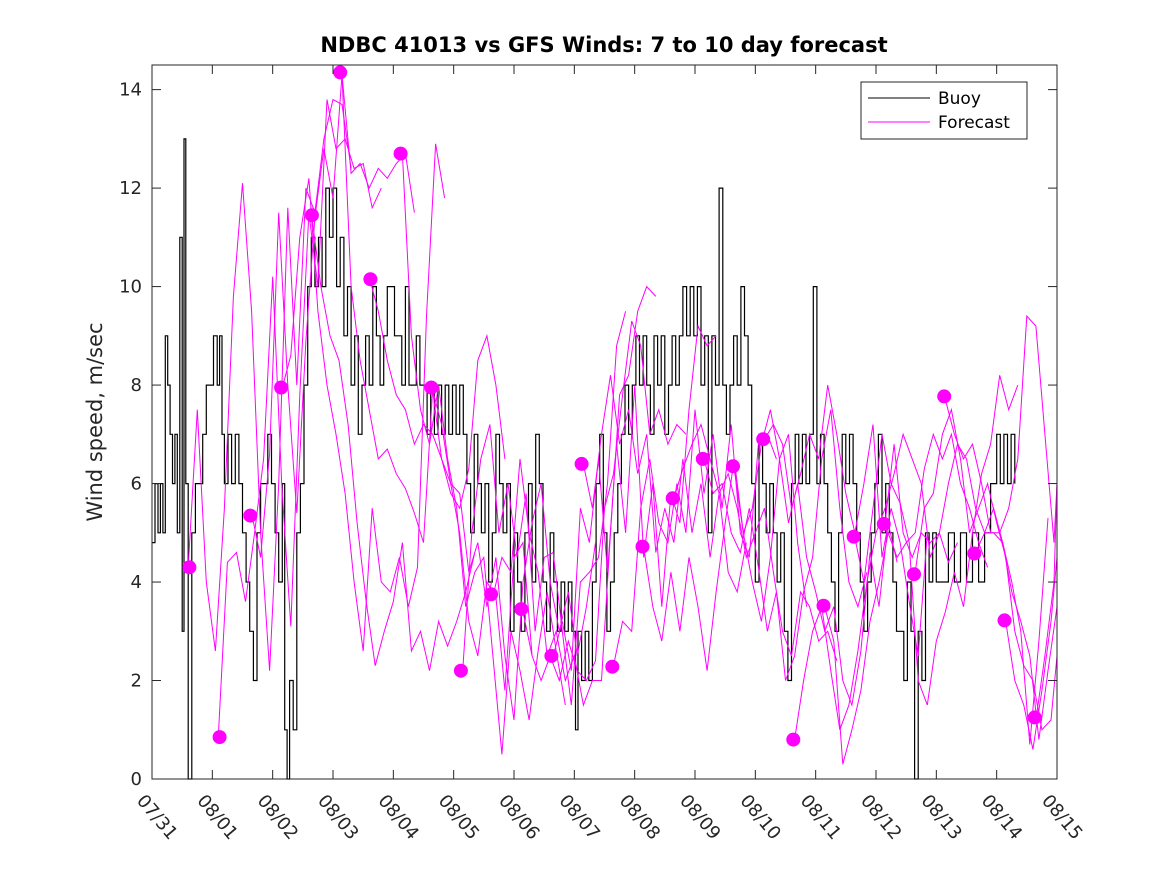 The image size is (1167, 875). I want to click on y-tick-label: 14, so click(130, 90).